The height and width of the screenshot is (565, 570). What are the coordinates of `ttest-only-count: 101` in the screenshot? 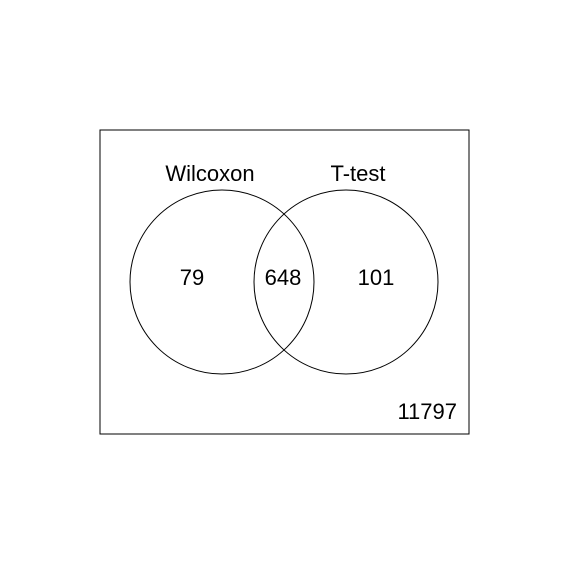 It's located at (376, 277).